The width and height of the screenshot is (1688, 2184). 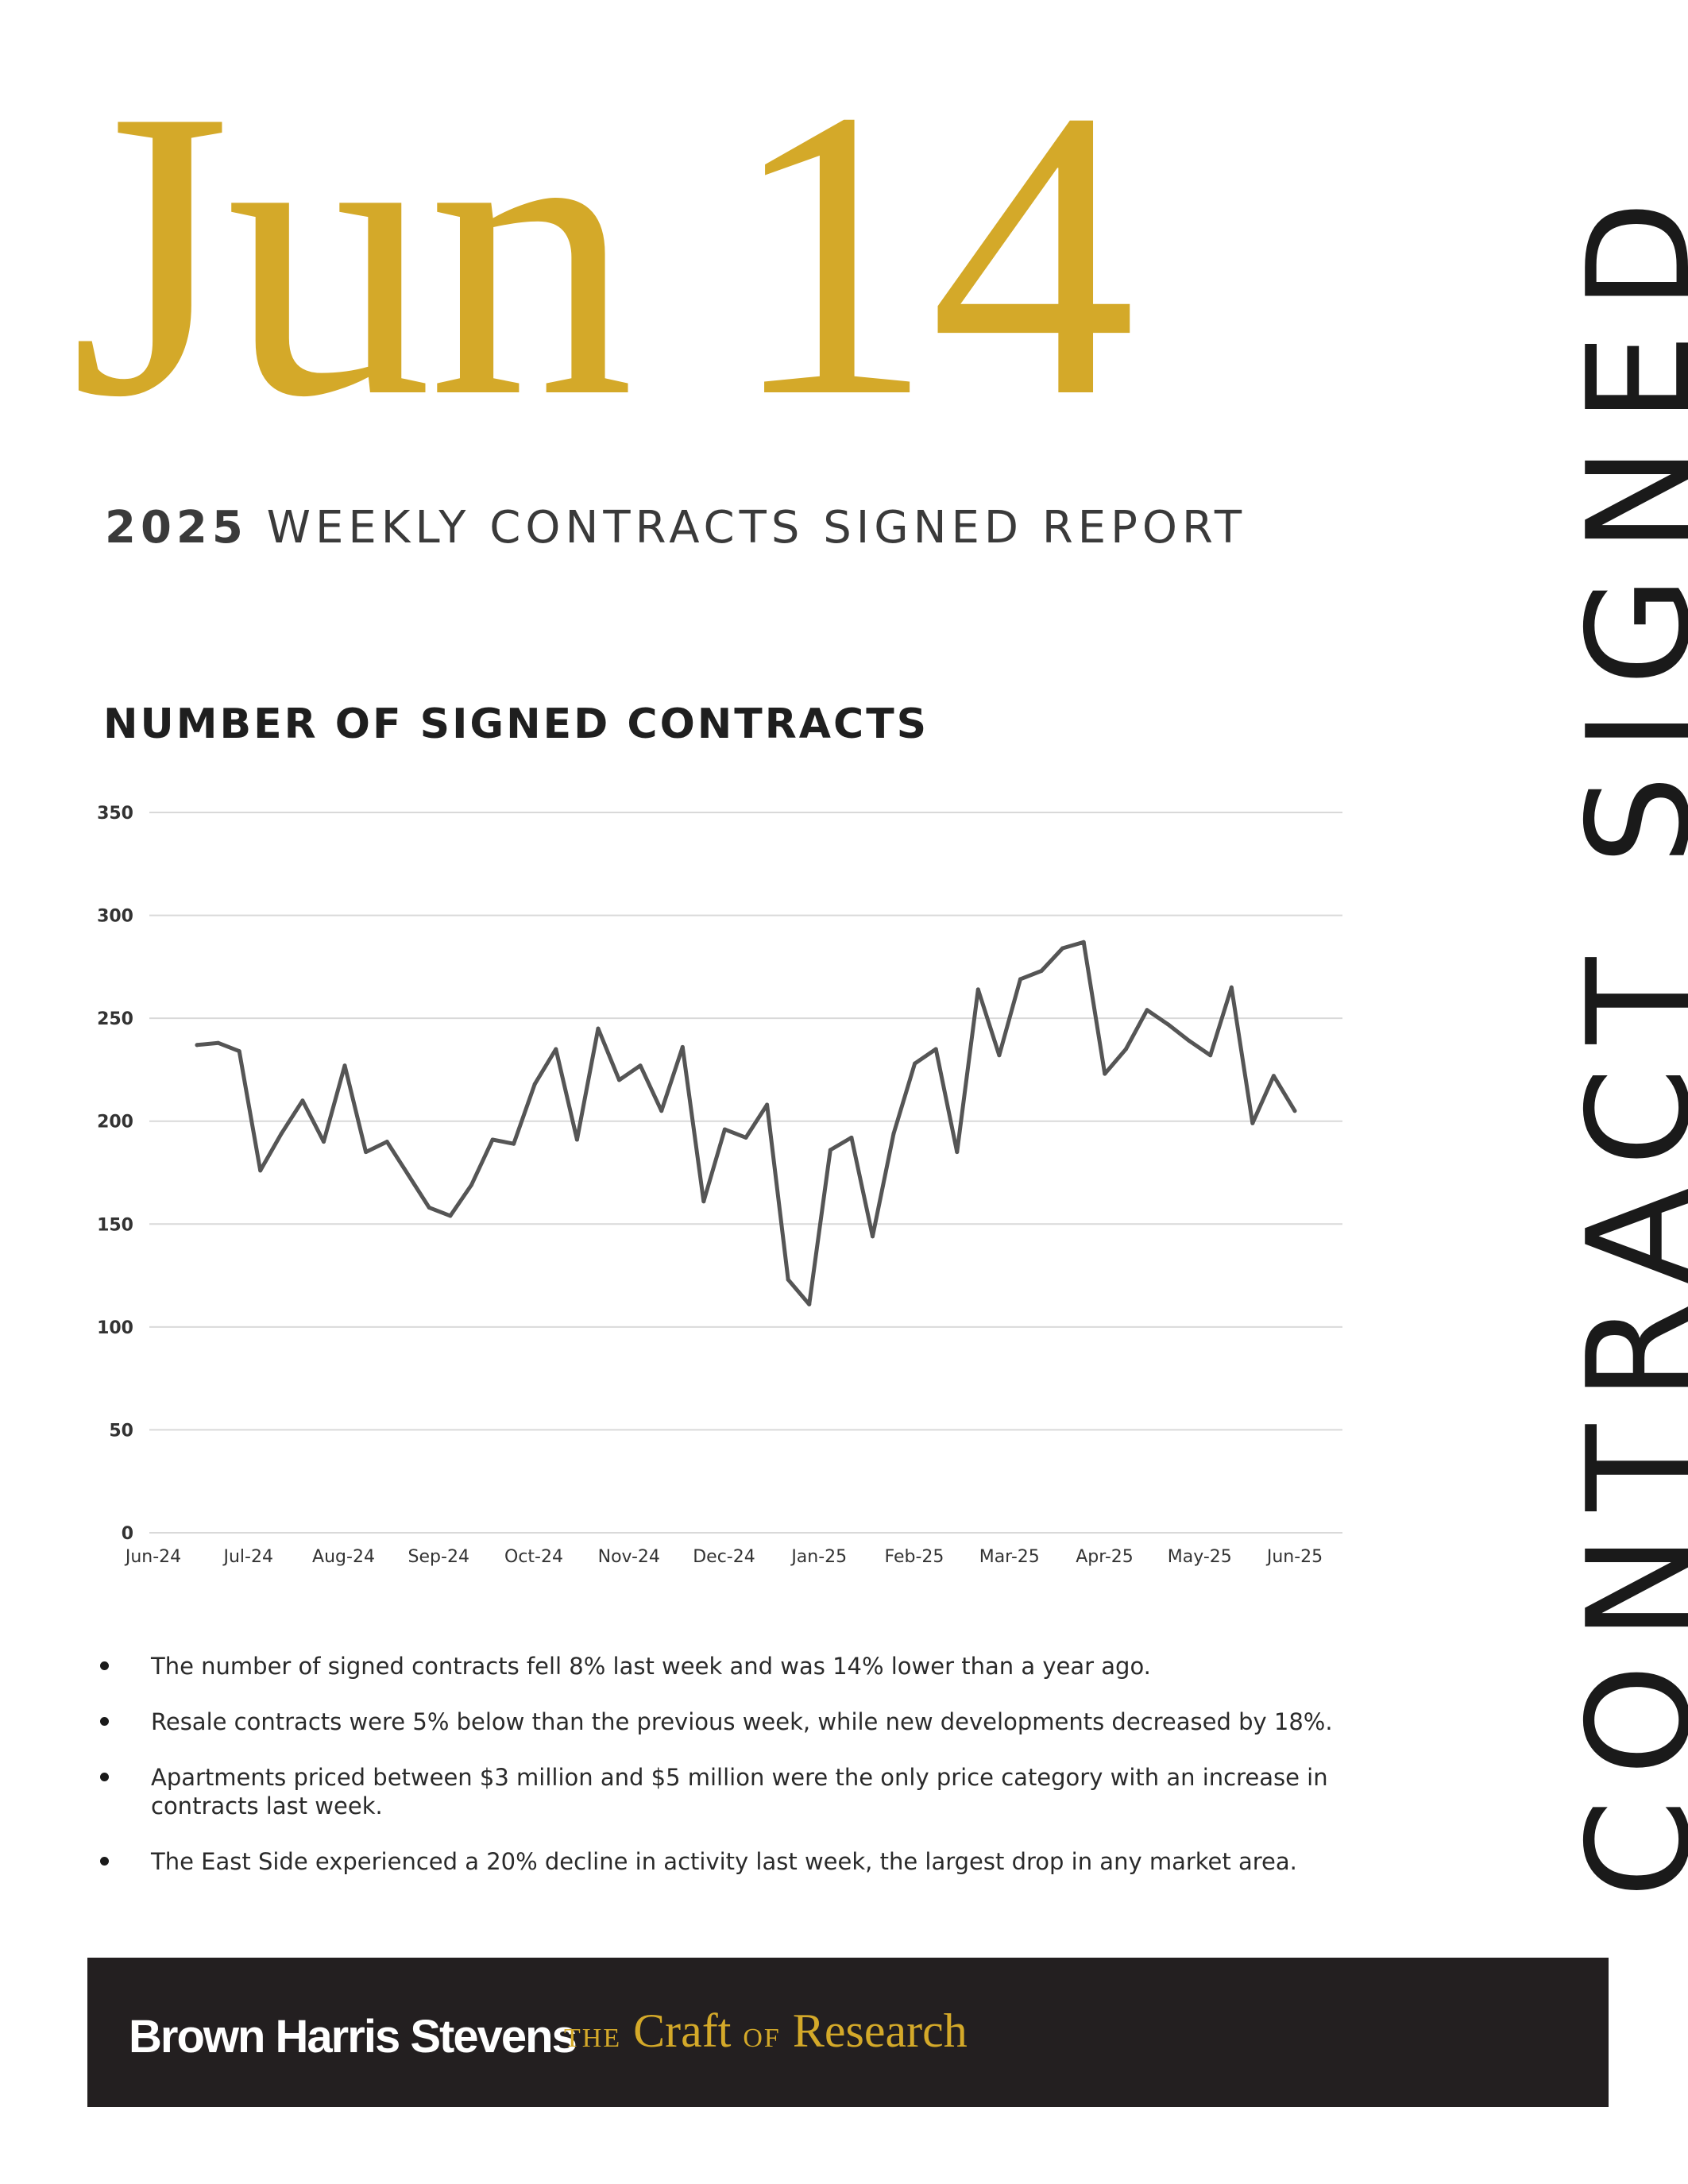 What do you see at coordinates (593, 2038) in the screenshot?
I see `tagline-the: THE` at bounding box center [593, 2038].